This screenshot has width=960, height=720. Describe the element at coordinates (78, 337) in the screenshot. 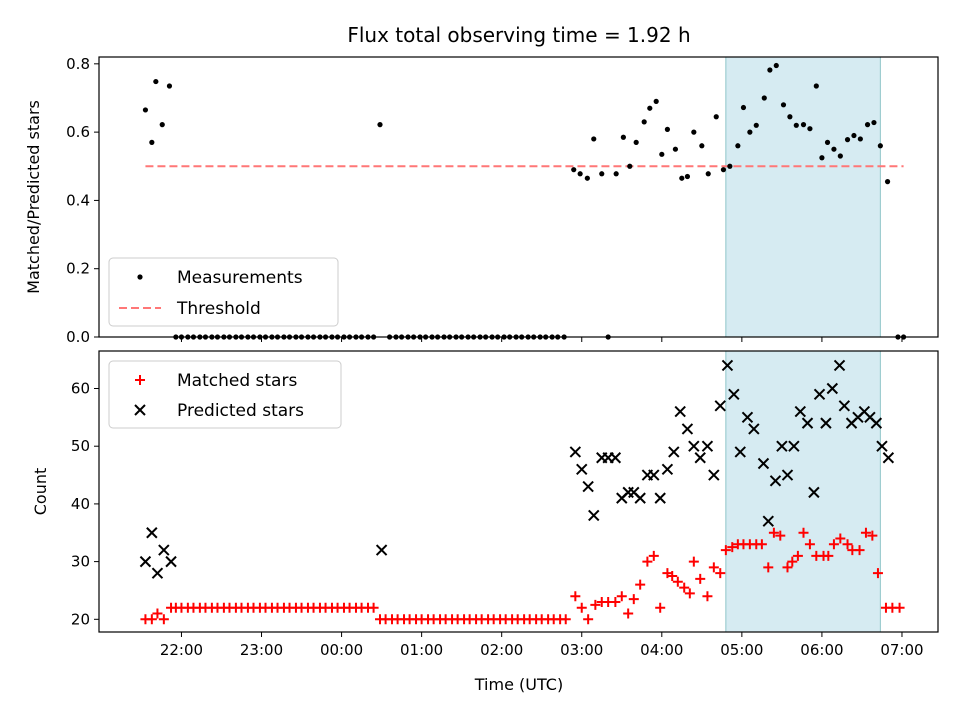

I see `y-tick-label: 0.0` at that location.